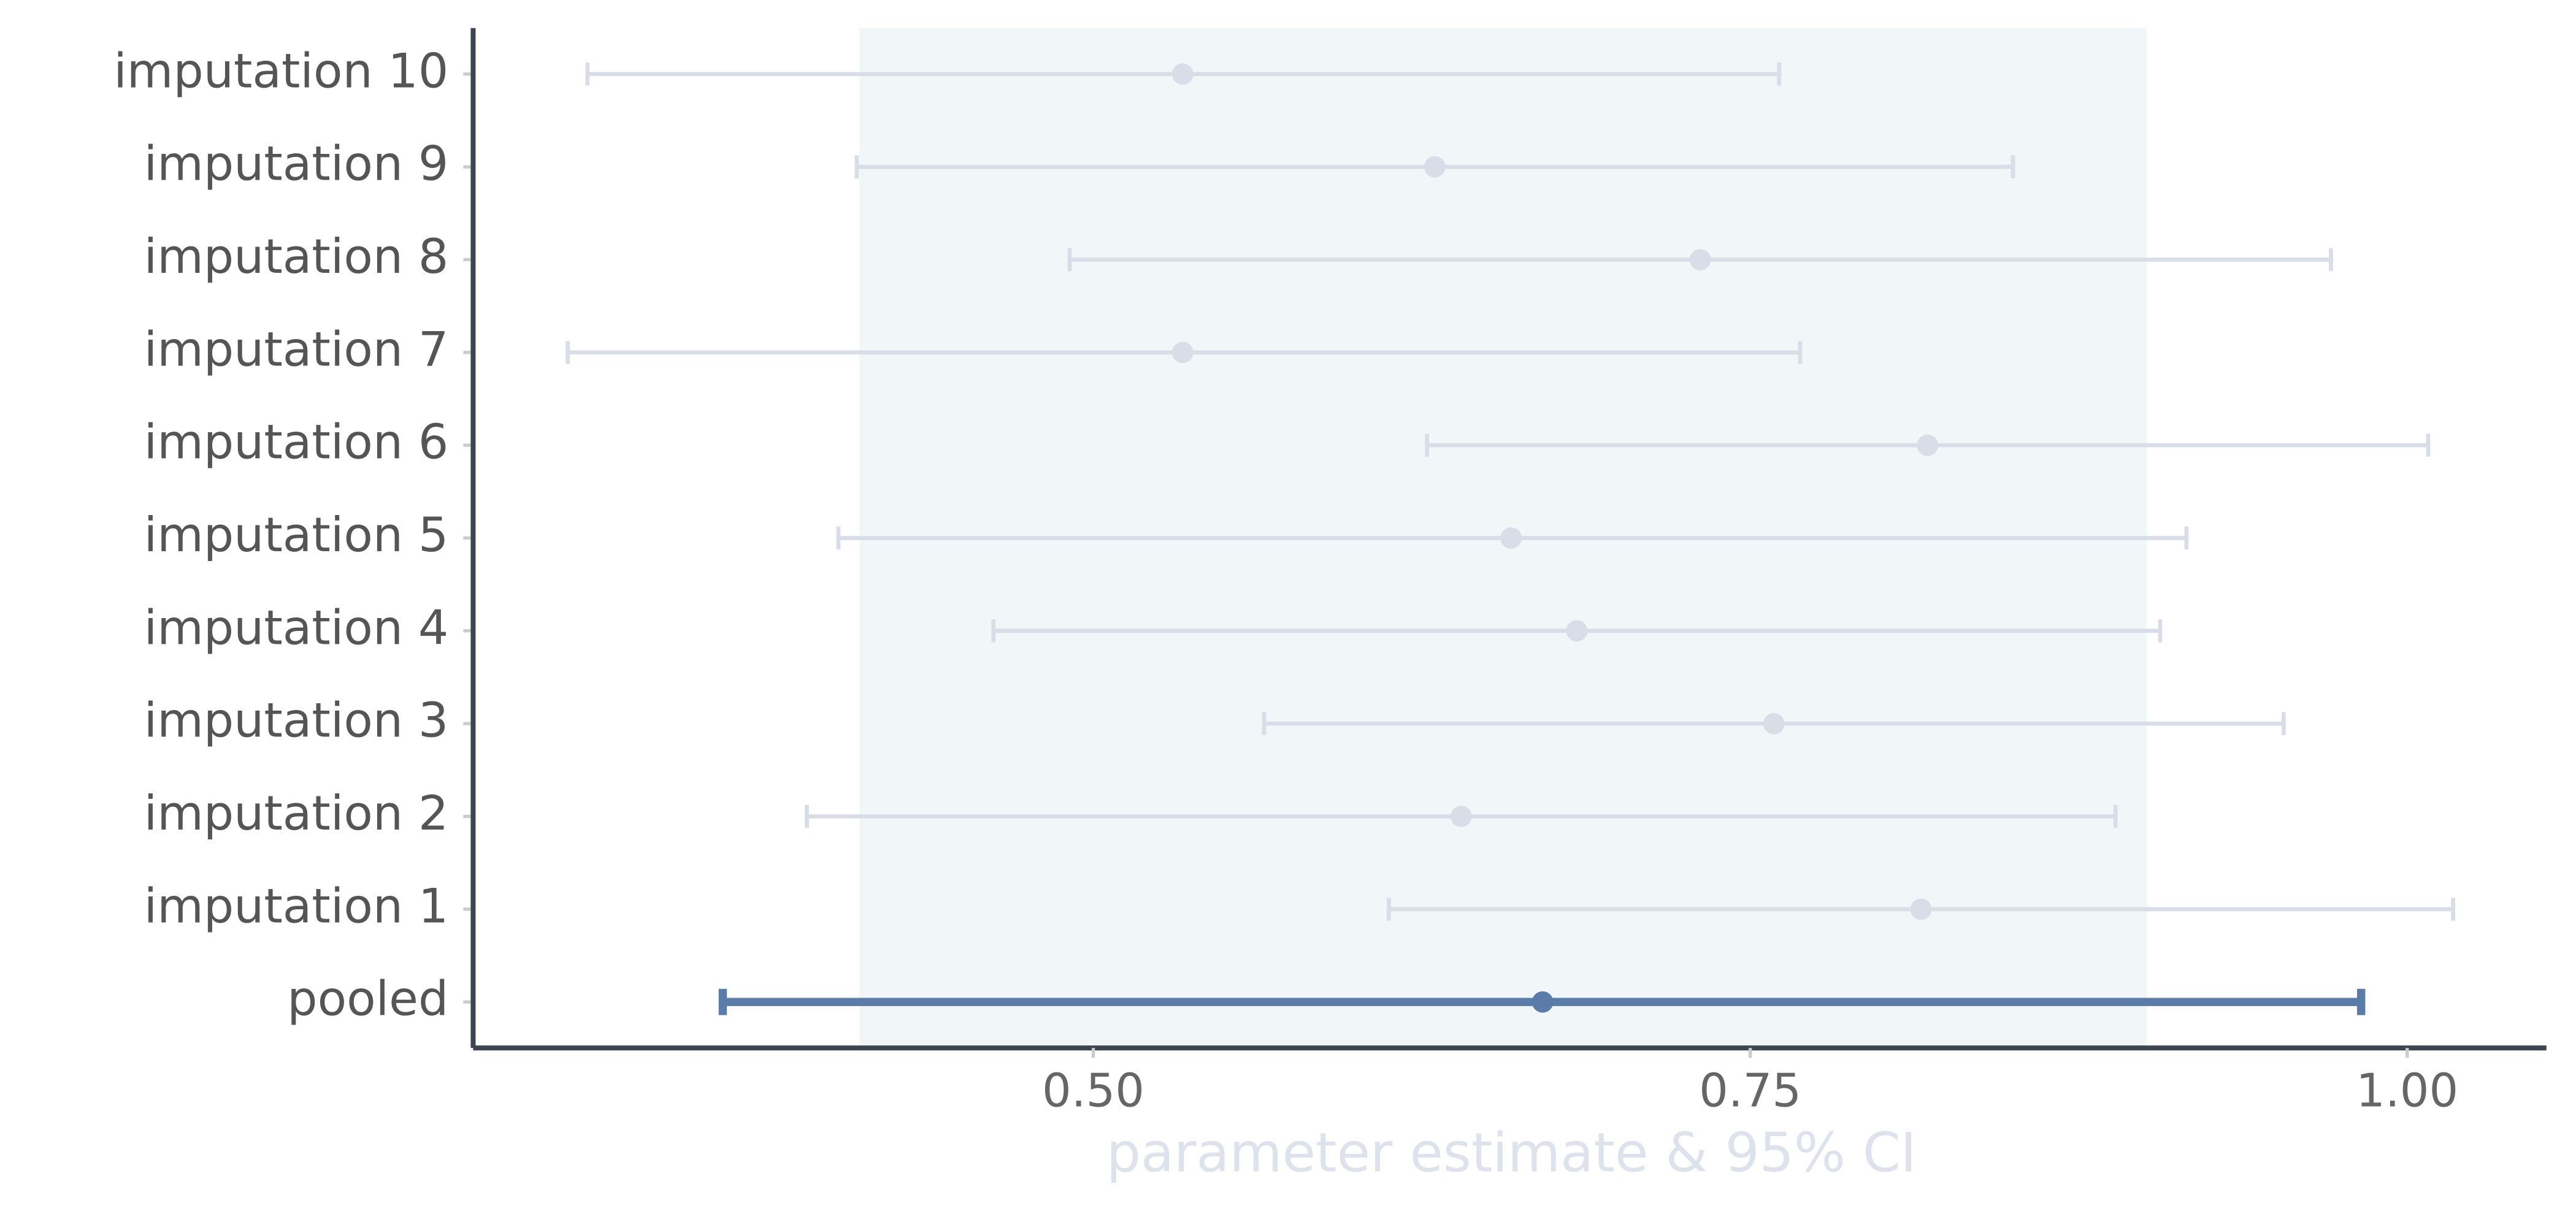 The height and width of the screenshot is (1214, 2576). I want to click on x-tick-label: 1.00, so click(2407, 1091).